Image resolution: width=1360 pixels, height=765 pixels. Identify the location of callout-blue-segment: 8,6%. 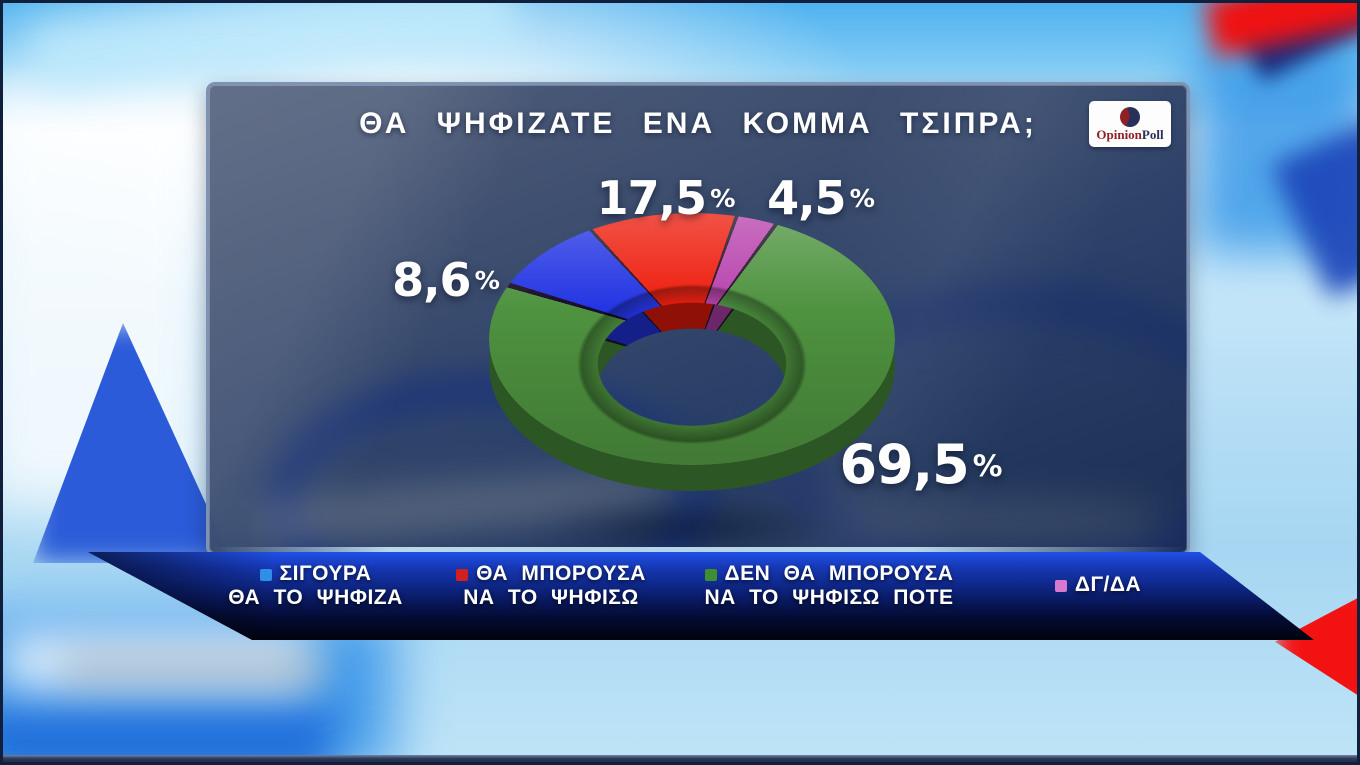
(446, 280).